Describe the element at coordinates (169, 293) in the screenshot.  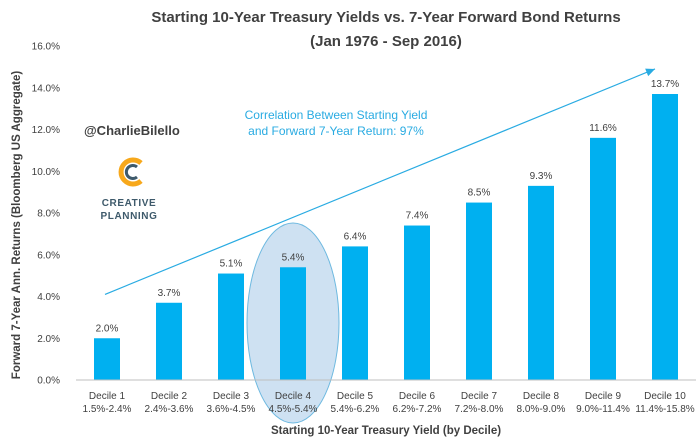
I see `data-label: 3.7%` at that location.